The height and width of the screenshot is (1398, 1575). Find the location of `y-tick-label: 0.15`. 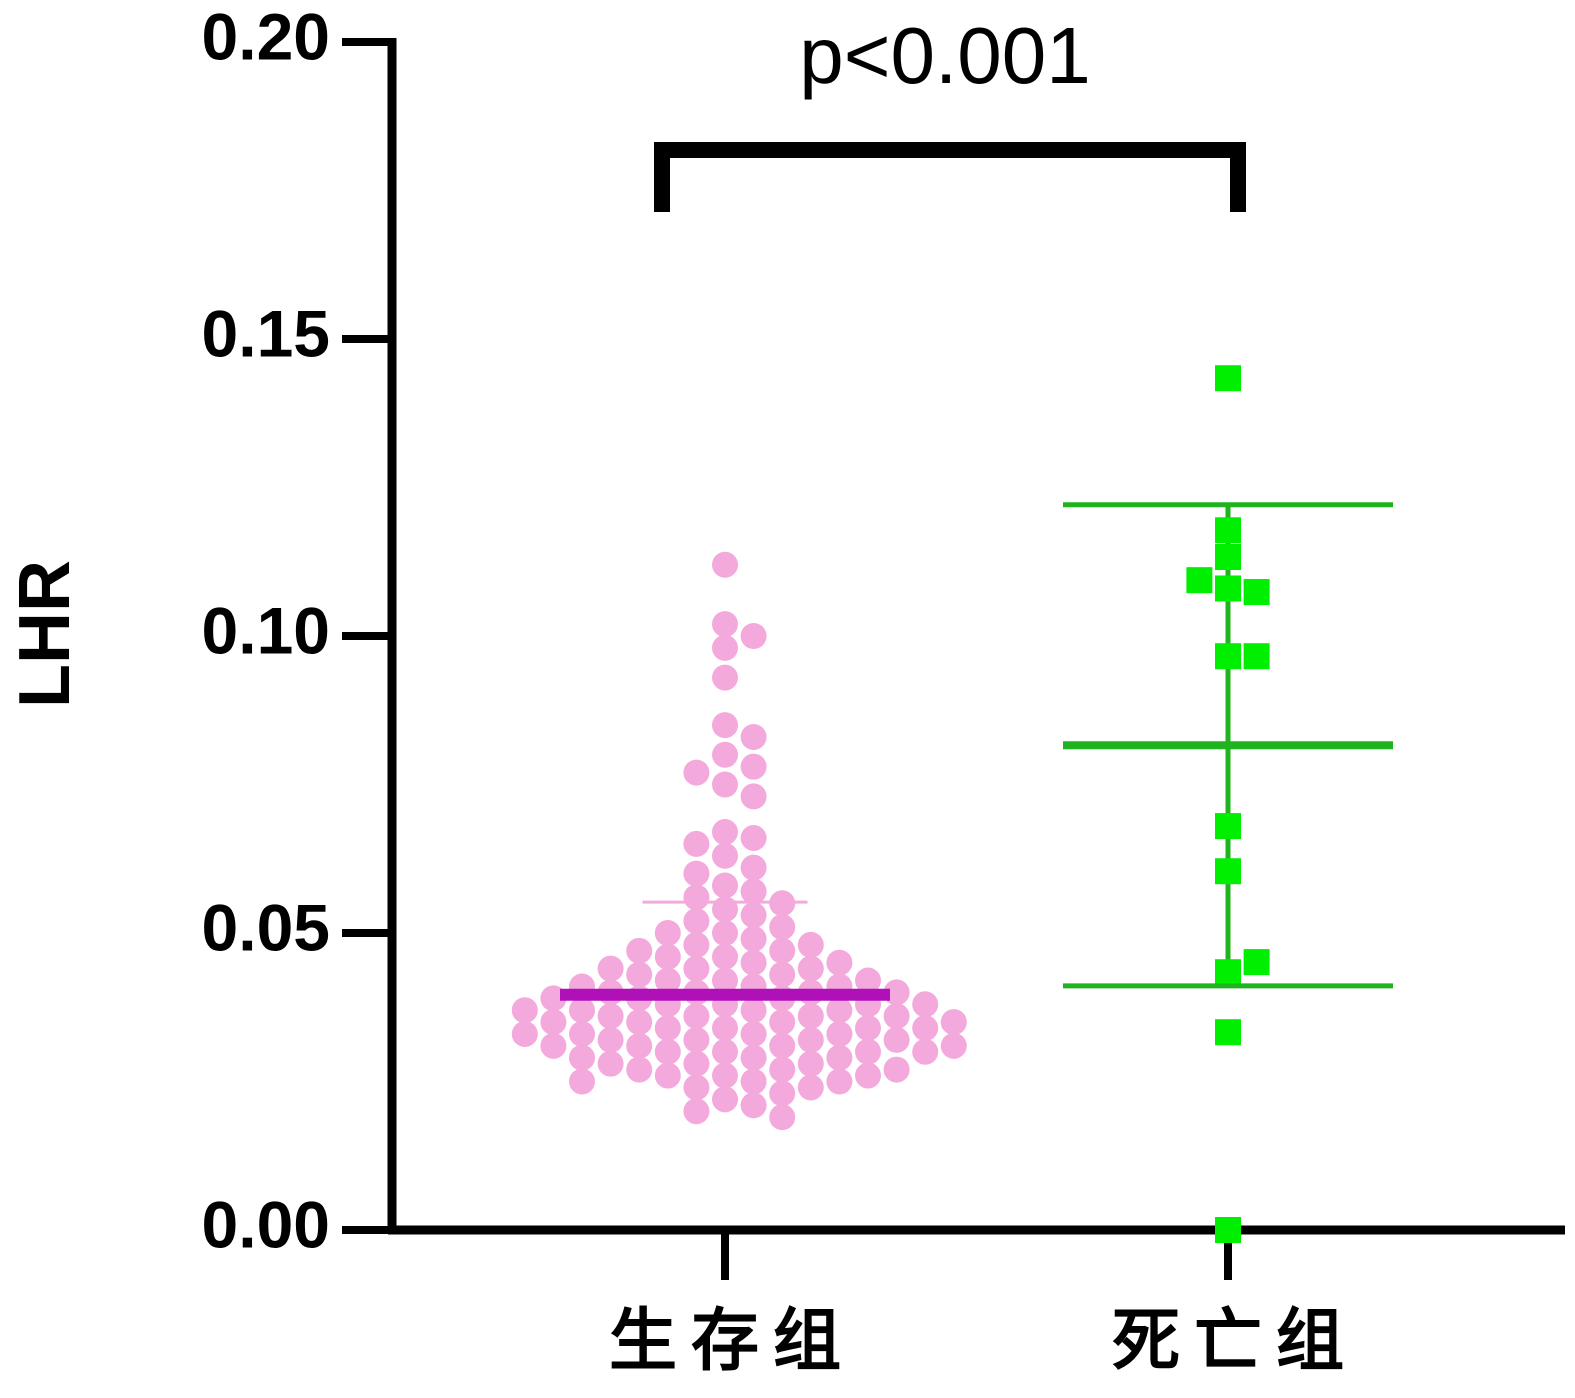

y-tick-label: 0.15 is located at coordinates (266, 333).